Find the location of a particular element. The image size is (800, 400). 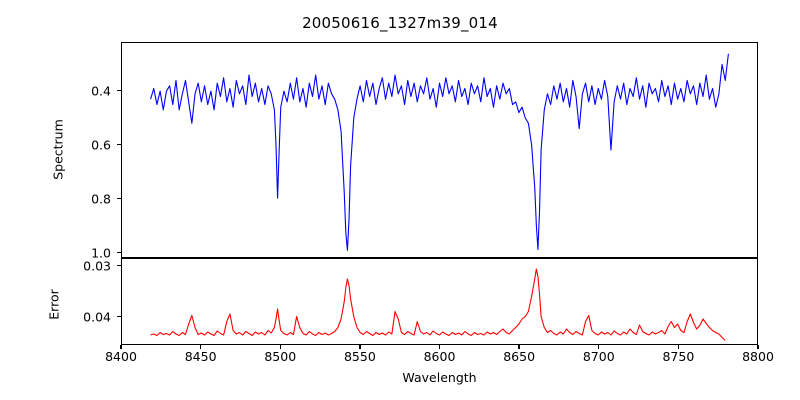

x-tick-label: 8800 is located at coordinates (758, 356).